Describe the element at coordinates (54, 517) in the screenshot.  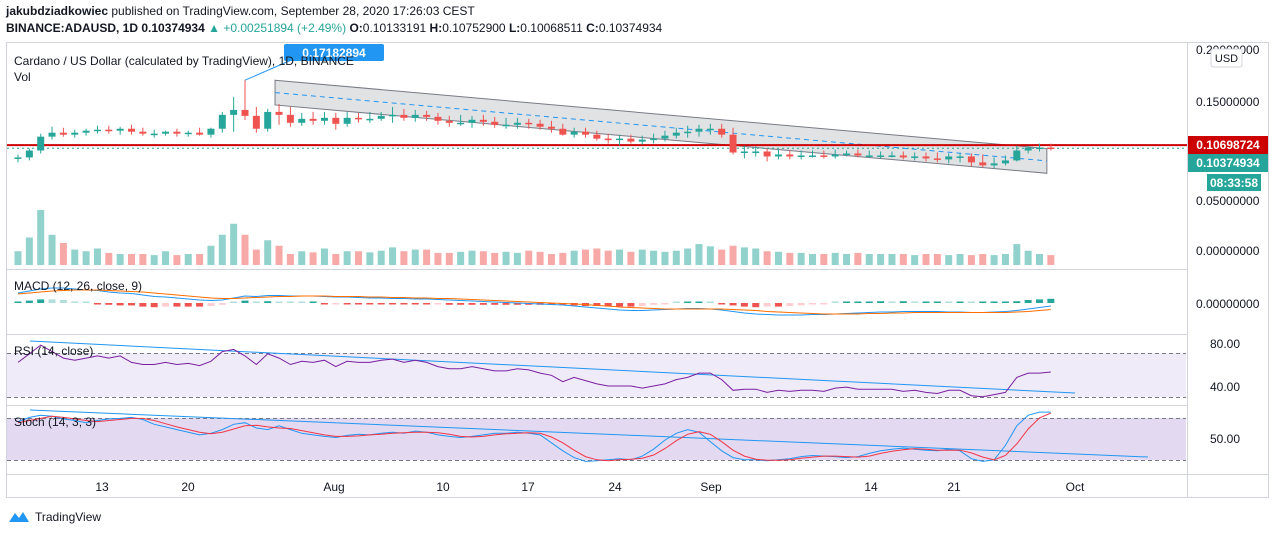
I see `tradingview-brand: TradingView` at that location.